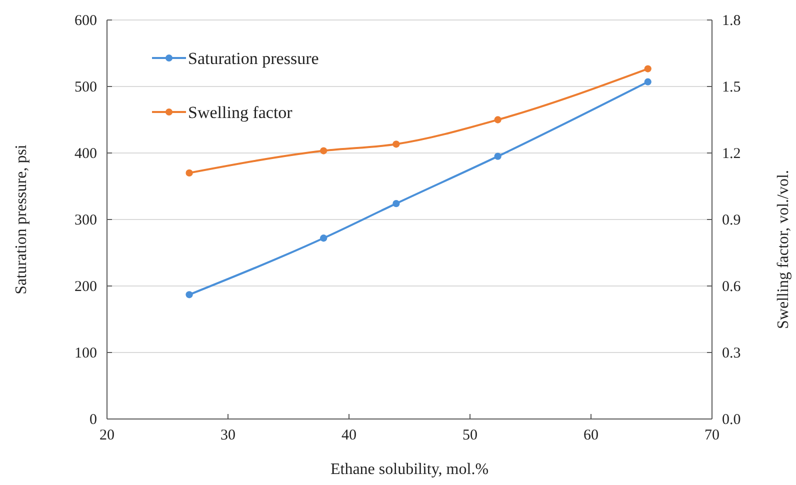 This screenshot has width=796, height=485. I want to click on x-tick-label: 70, so click(712, 436).